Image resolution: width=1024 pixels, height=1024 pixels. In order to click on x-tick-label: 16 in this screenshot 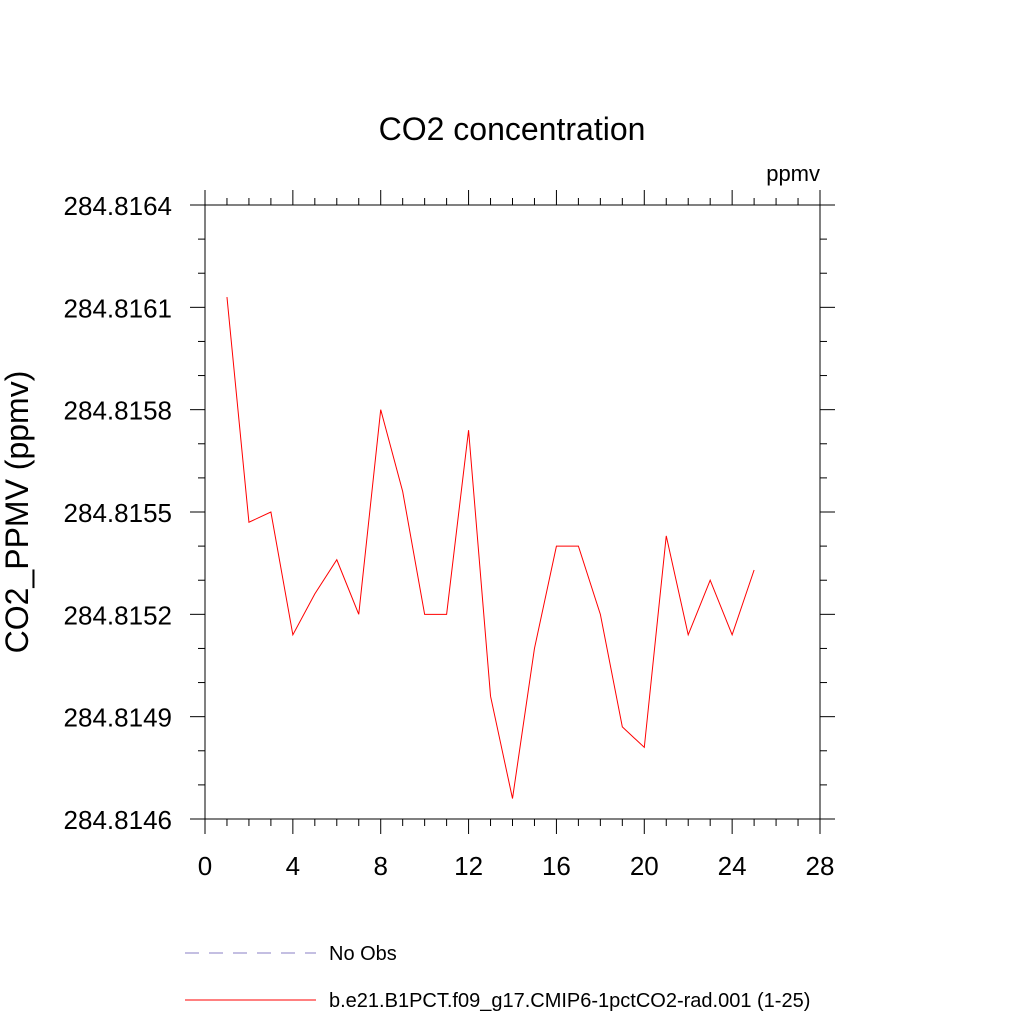, I will do `click(556, 866)`.